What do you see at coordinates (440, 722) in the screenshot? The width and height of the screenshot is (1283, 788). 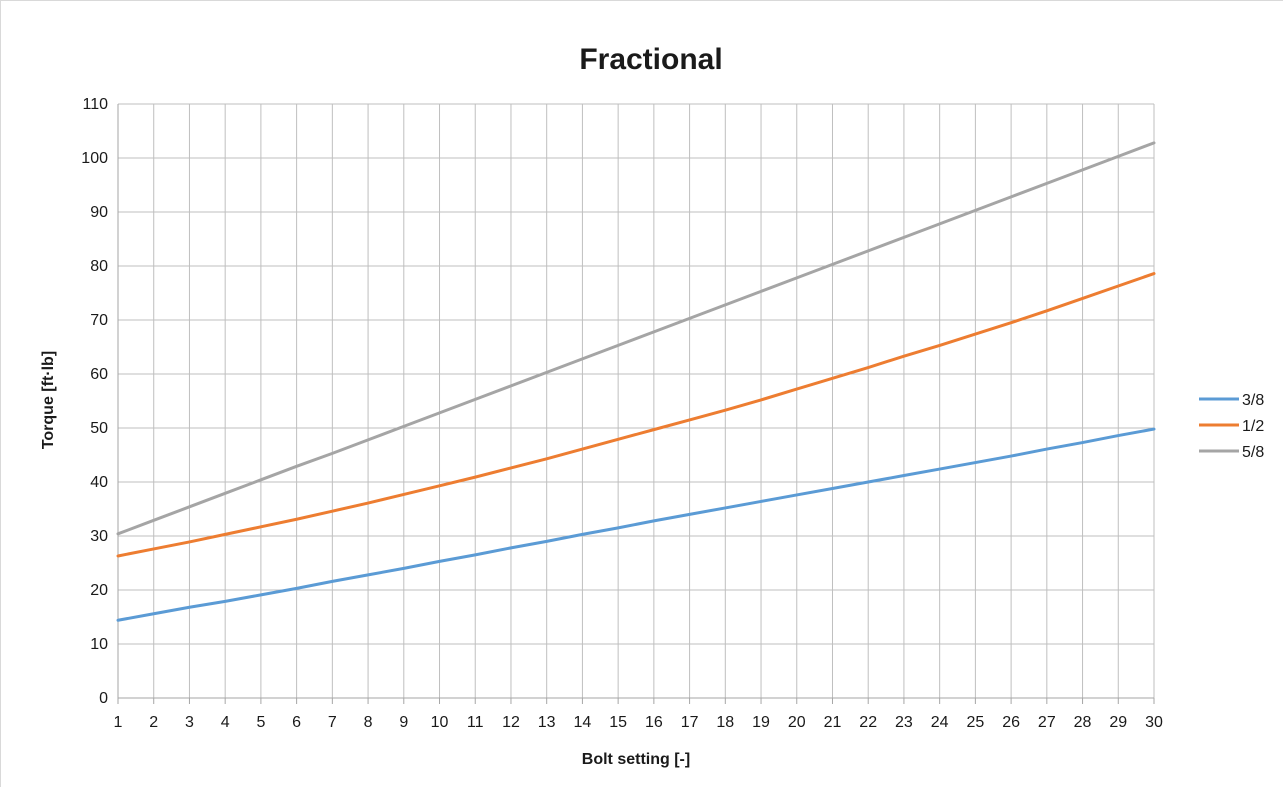 I see `x-tick-label: 10` at bounding box center [440, 722].